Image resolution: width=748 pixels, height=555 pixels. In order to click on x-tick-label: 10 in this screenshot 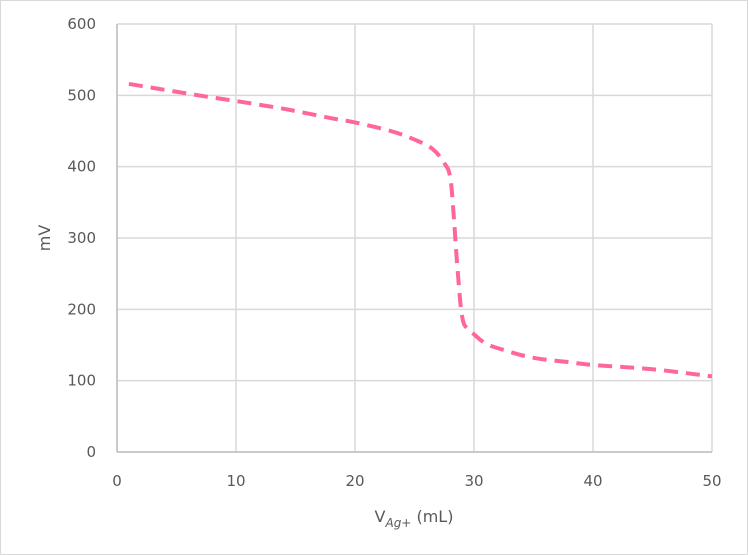, I will do `click(235, 481)`.